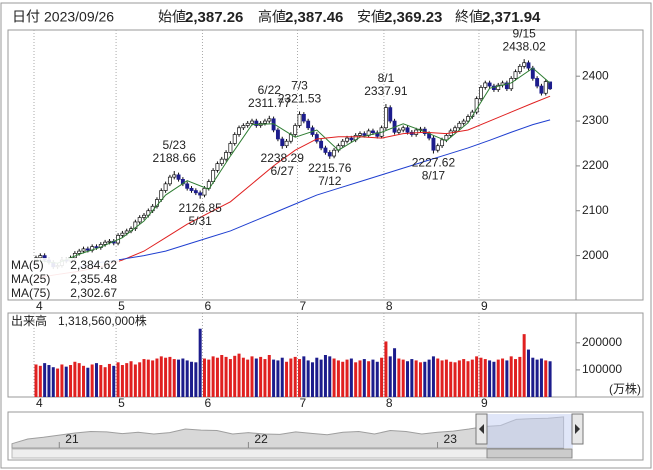  Describe the element at coordinates (93, 265) in the screenshot. I see `legend-value: 2,384.62` at that location.